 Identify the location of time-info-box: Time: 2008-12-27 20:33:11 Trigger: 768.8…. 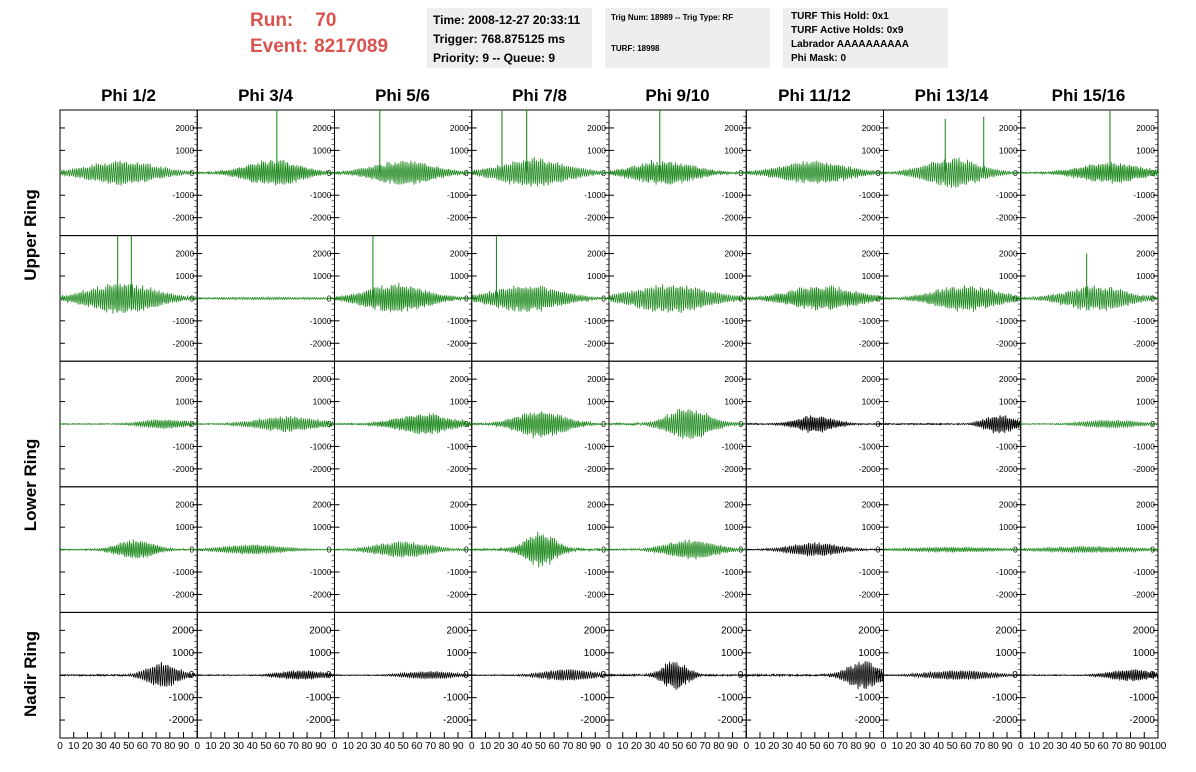
(509, 38).